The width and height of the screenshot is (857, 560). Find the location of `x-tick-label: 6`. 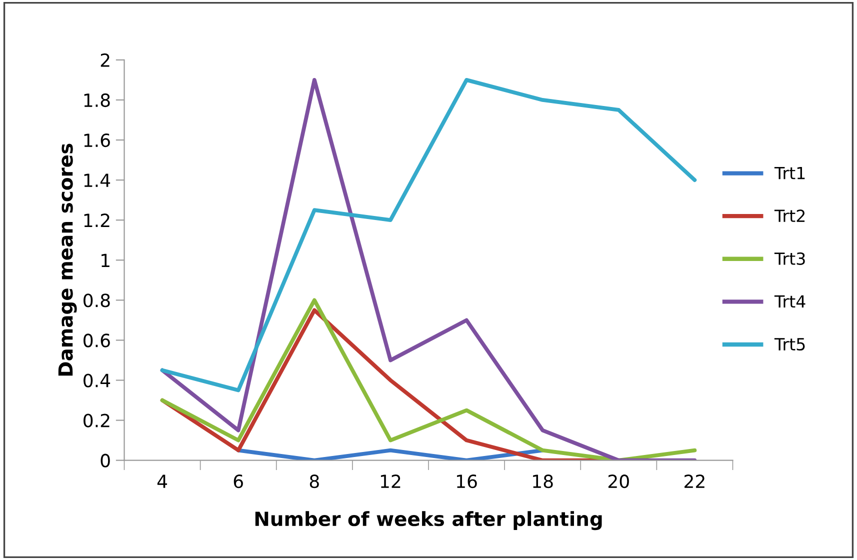

x-tick-label: 6 is located at coordinates (238, 481).